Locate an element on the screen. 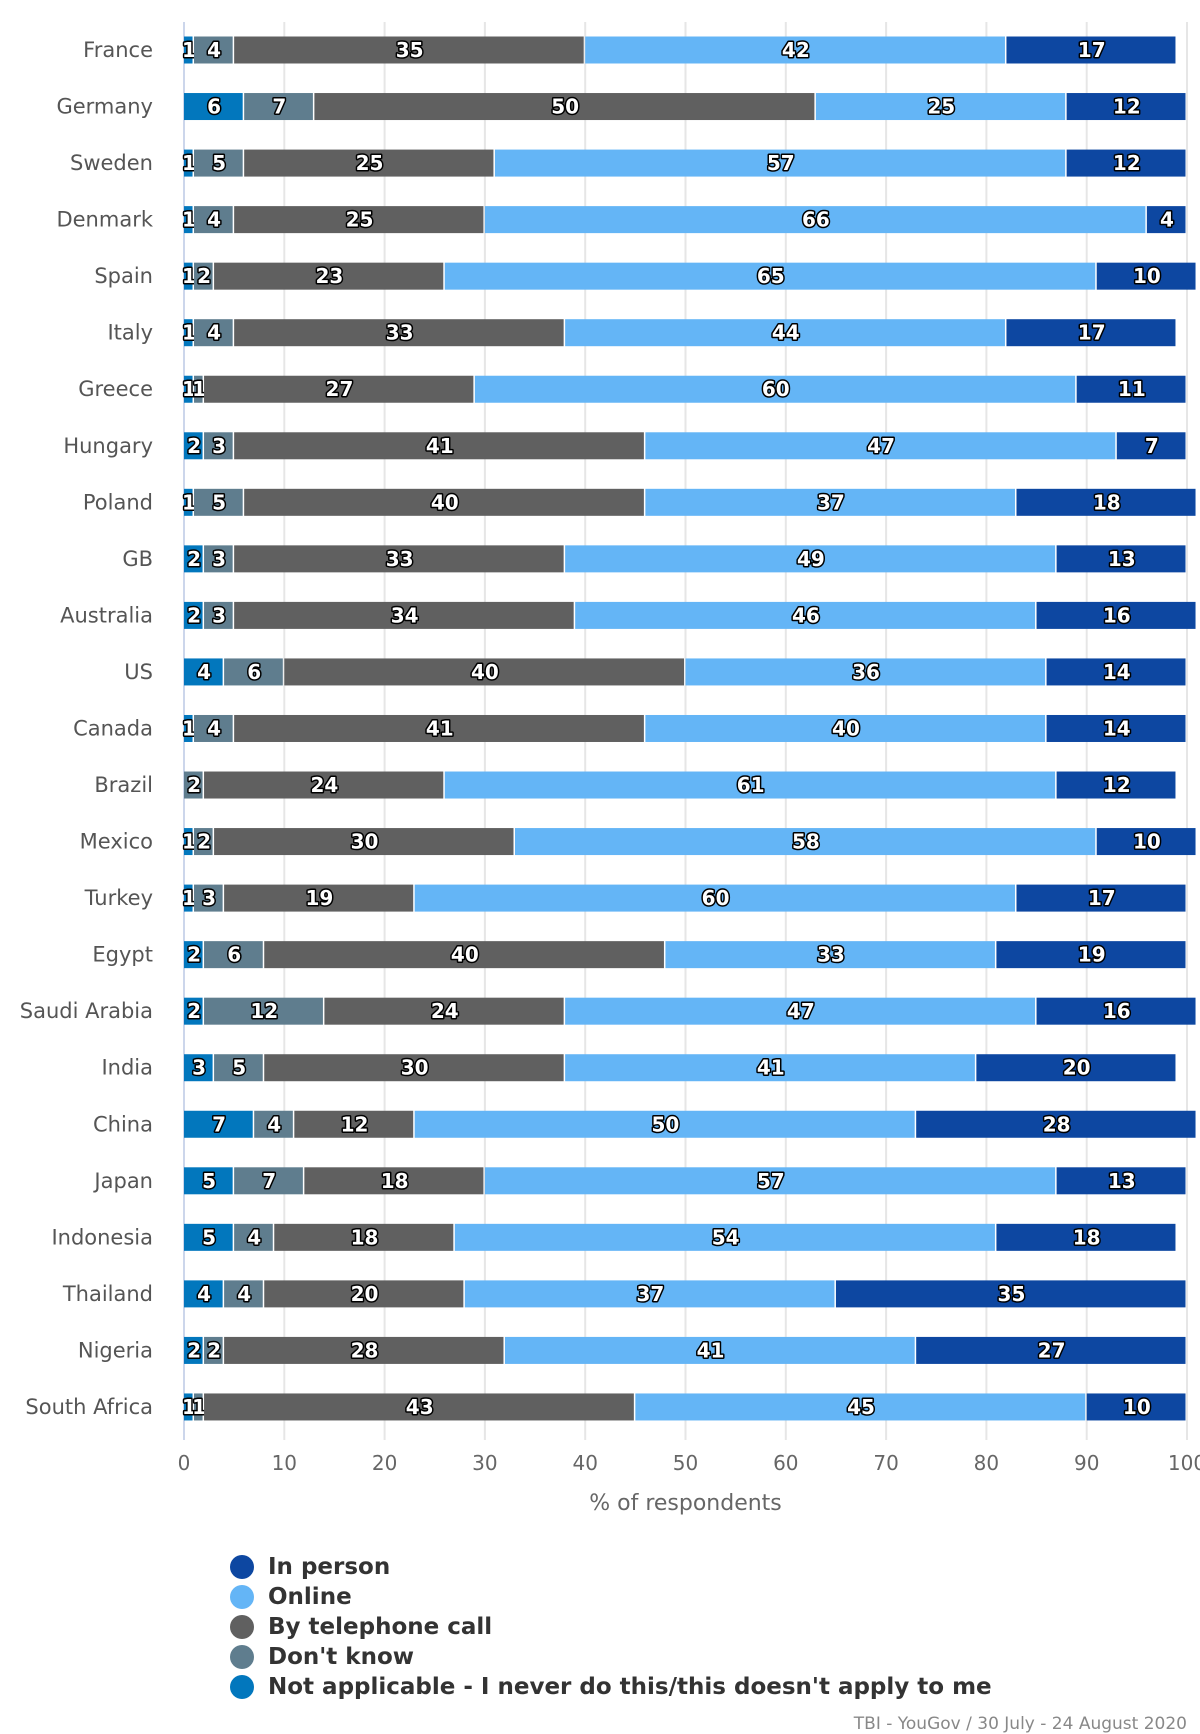  x-tick-label: 90 is located at coordinates (1086, 1463).